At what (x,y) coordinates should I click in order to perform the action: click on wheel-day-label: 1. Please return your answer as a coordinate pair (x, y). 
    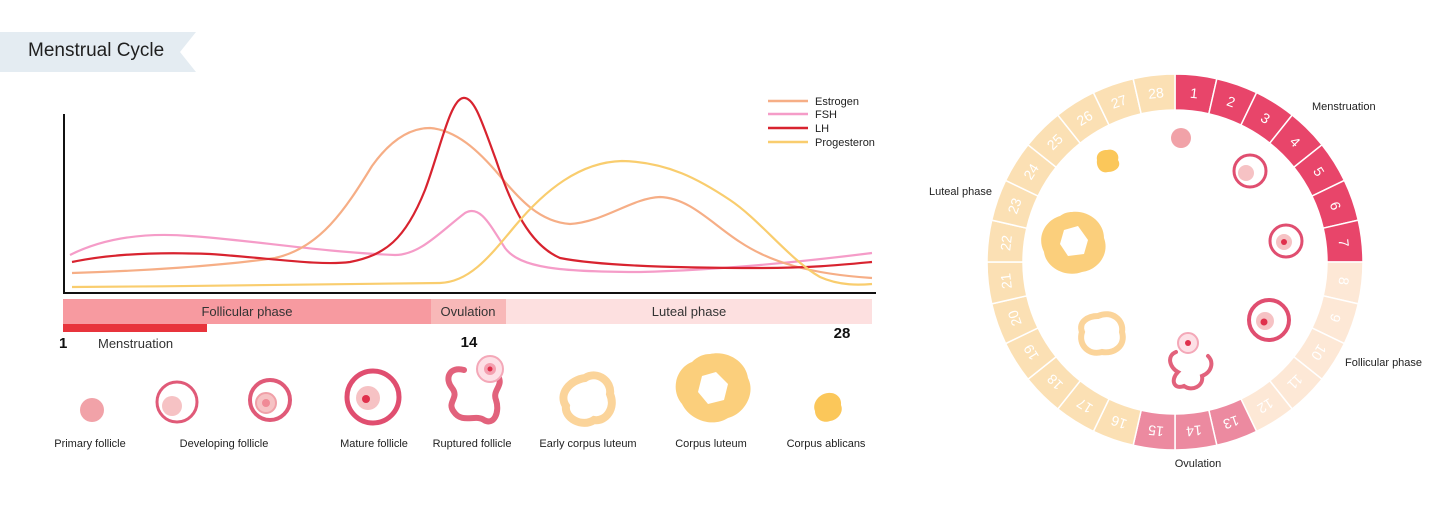
    Looking at the image, I should click on (1194, 93).